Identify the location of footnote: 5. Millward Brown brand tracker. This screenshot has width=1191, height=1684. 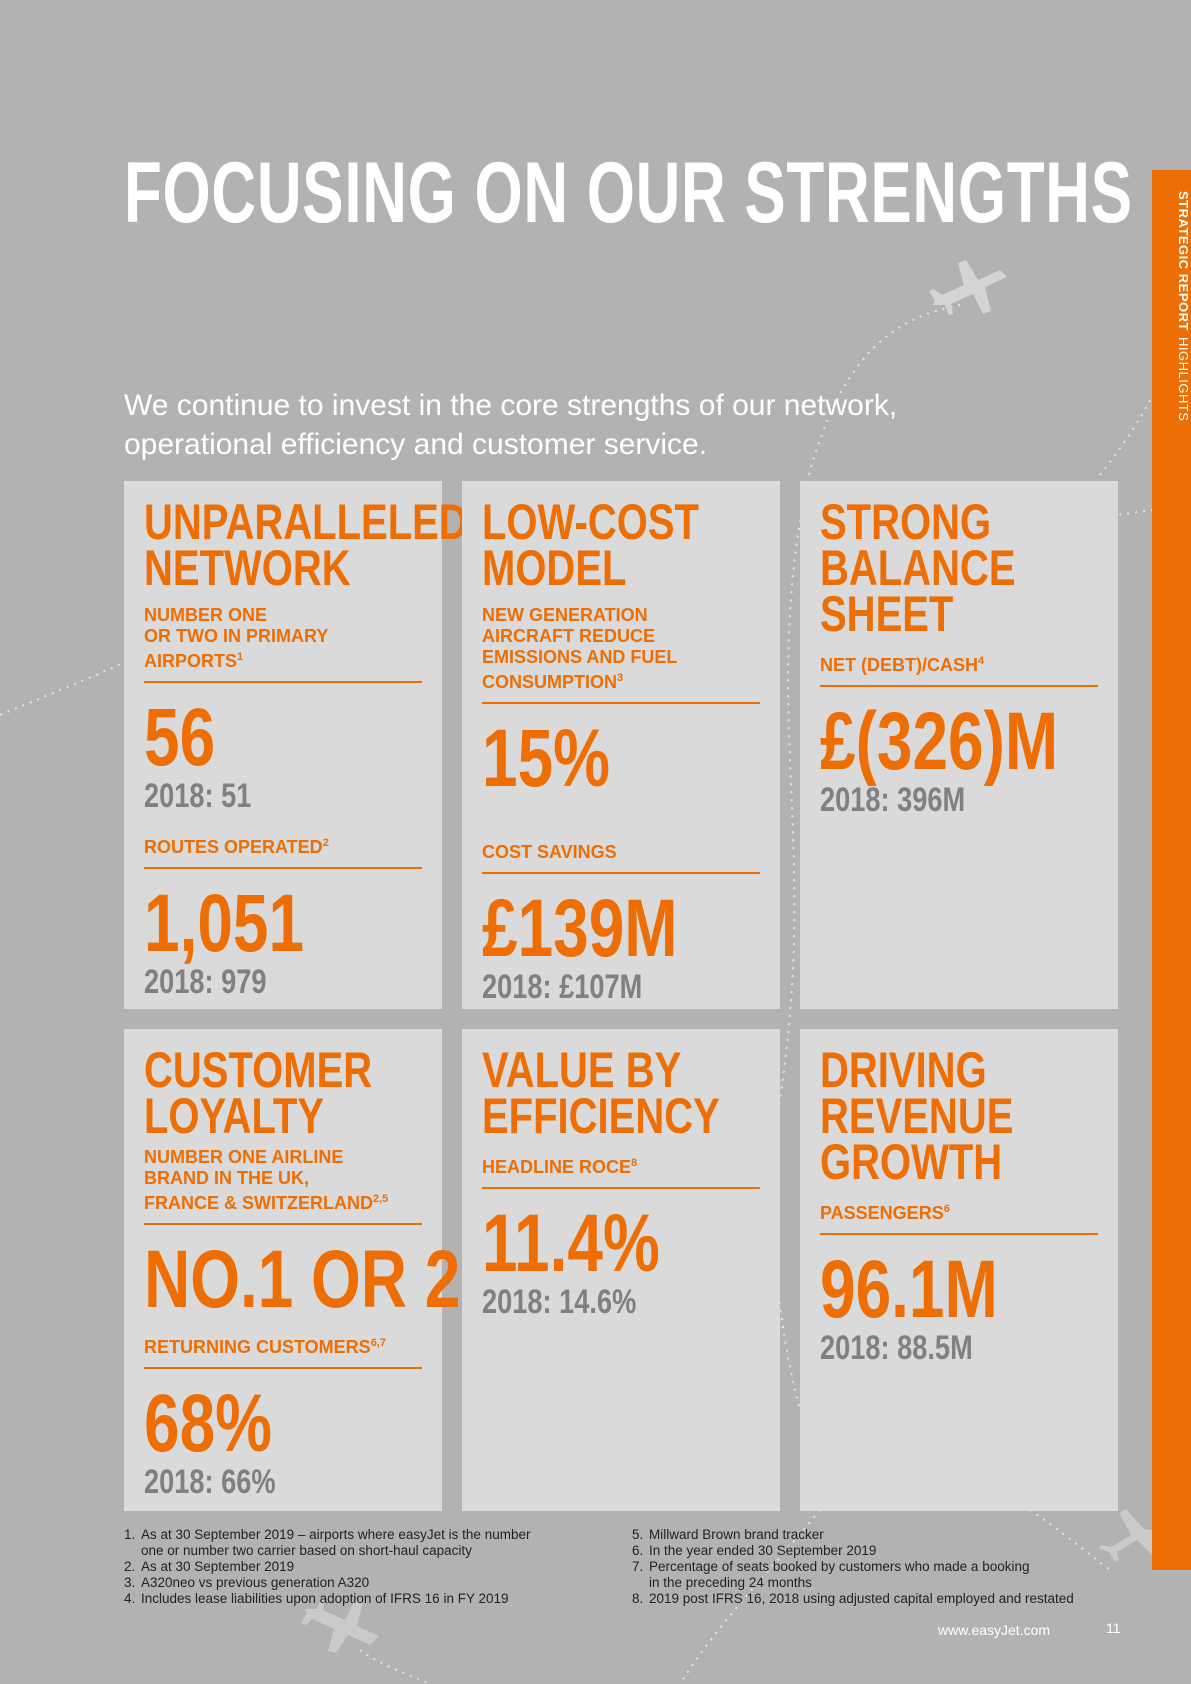
(728, 1534).